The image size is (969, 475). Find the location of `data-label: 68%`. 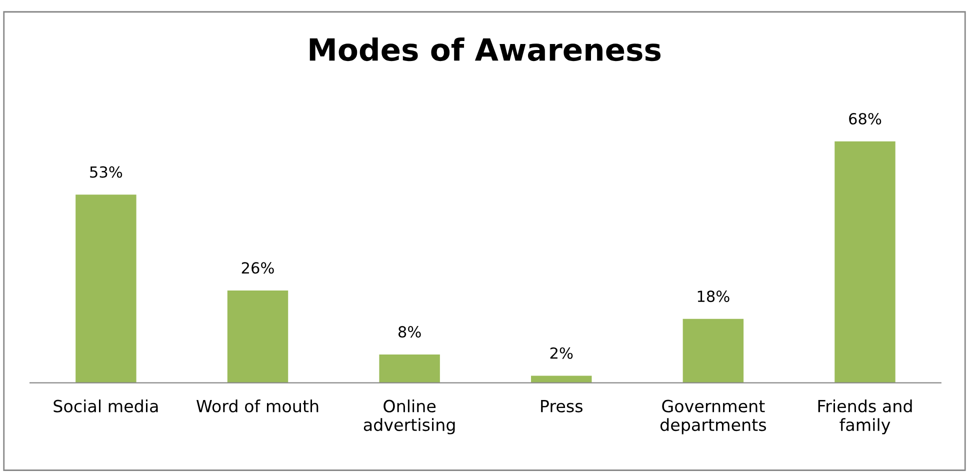

data-label: 68% is located at coordinates (865, 118).